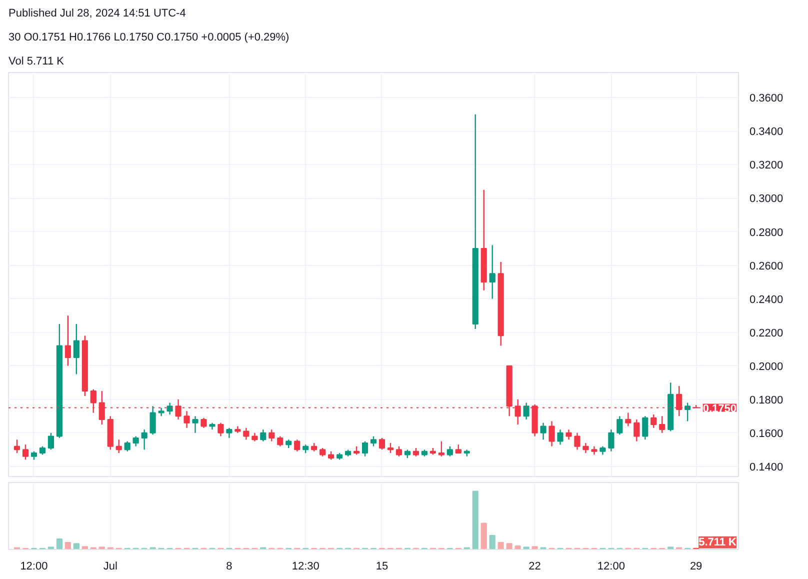 This screenshot has width=808, height=579. Describe the element at coordinates (382, 566) in the screenshot. I see `x-tick-label: 15` at that location.